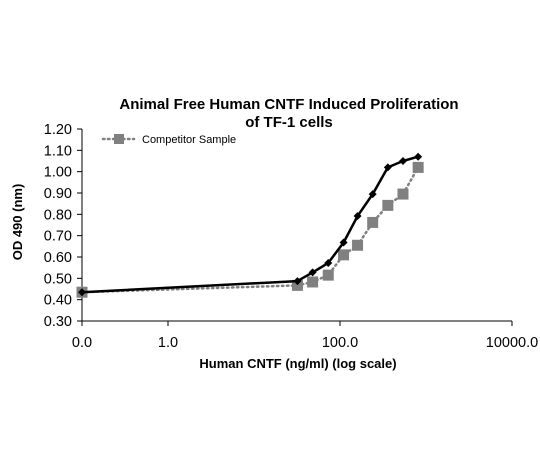 This screenshot has width=540, height=450. What do you see at coordinates (82, 343) in the screenshot?
I see `x-tick-label: 0.0` at bounding box center [82, 343].